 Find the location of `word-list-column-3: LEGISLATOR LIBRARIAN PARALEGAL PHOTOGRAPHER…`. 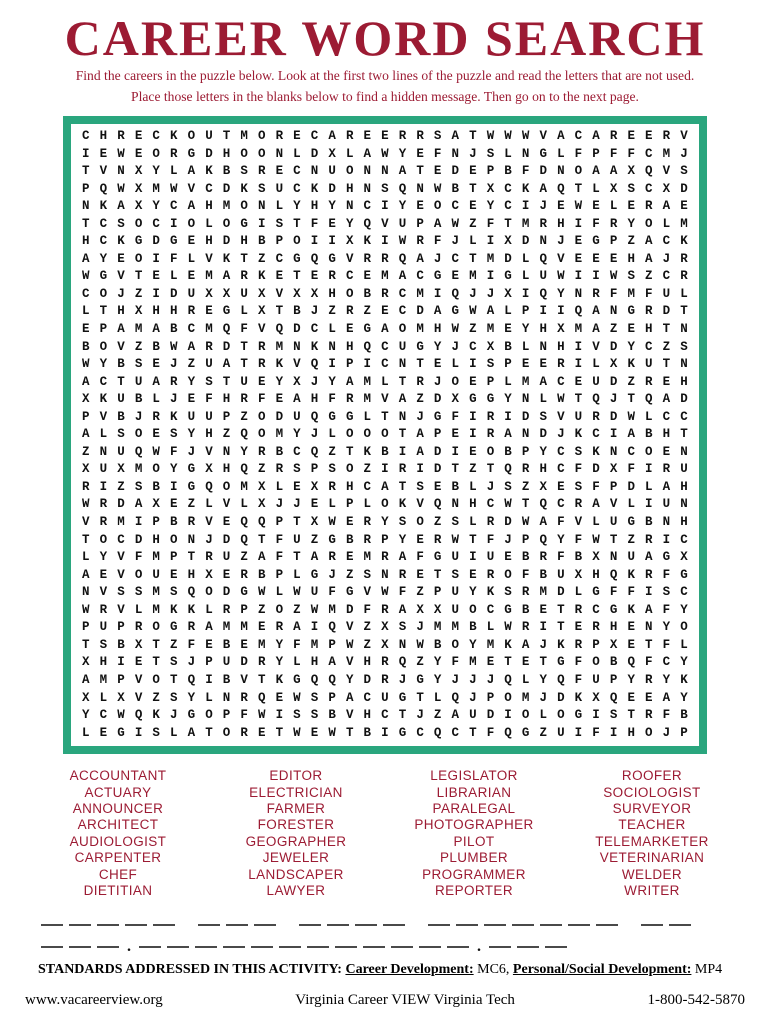

word-list-column-3: LEGISLATOR LIBRARIAN PARALEGAL PHOTOGRAPHER… is located at coordinates (474, 833).